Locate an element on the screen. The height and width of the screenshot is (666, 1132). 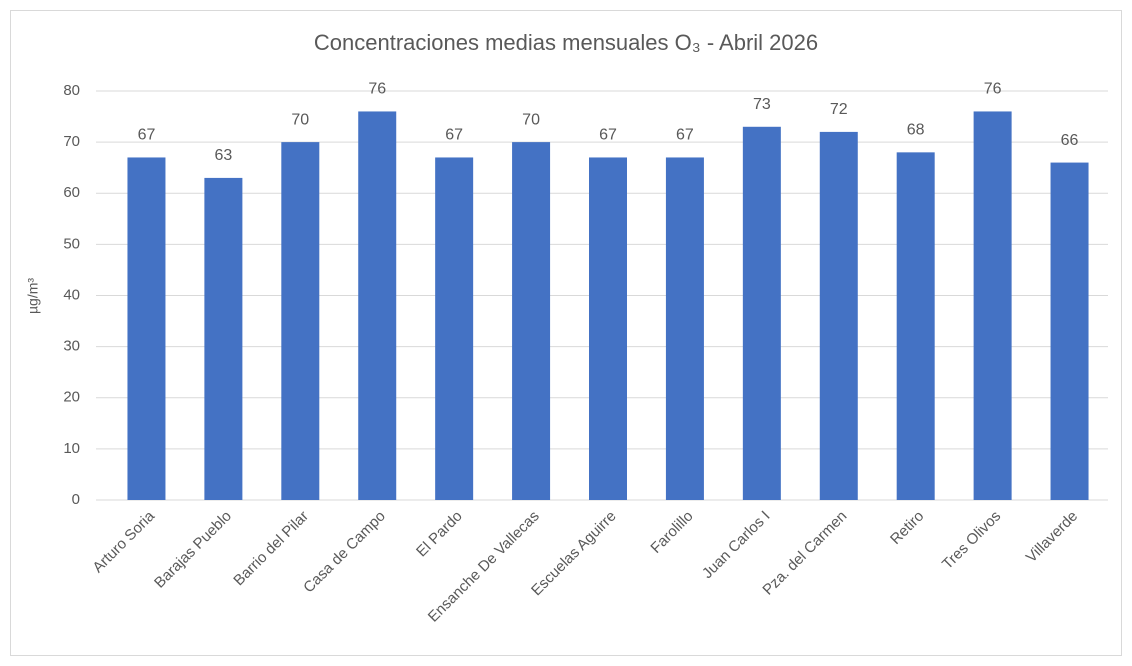
data-label: 66 is located at coordinates (1070, 140).